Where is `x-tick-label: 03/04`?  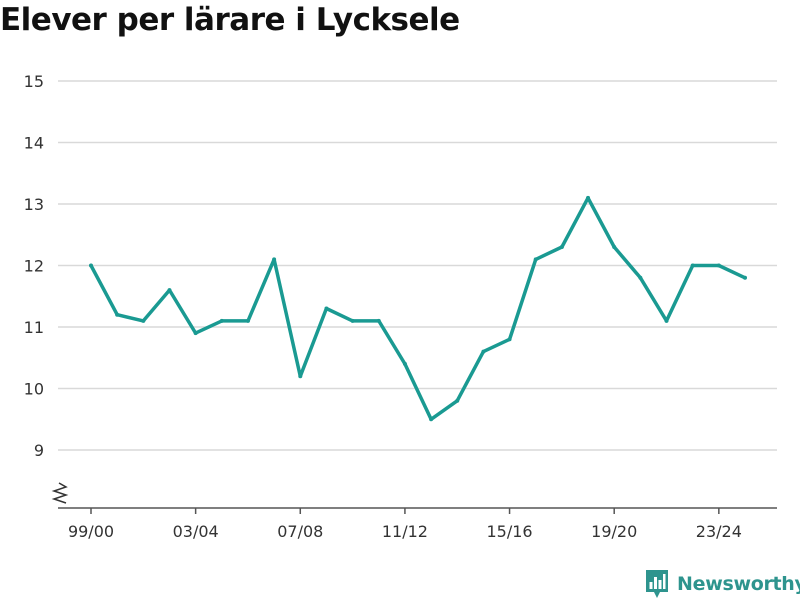
x-tick-label: 03/04 is located at coordinates (196, 531).